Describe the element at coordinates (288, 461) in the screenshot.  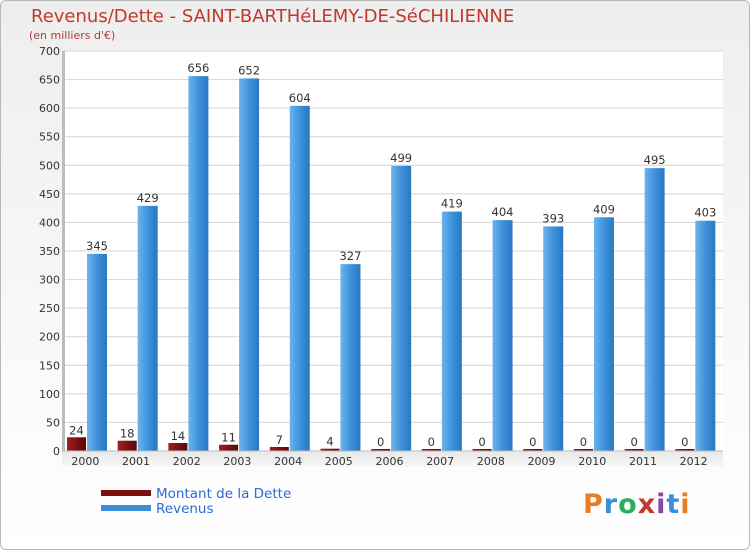
I see `x-tick-label: 2004` at that location.